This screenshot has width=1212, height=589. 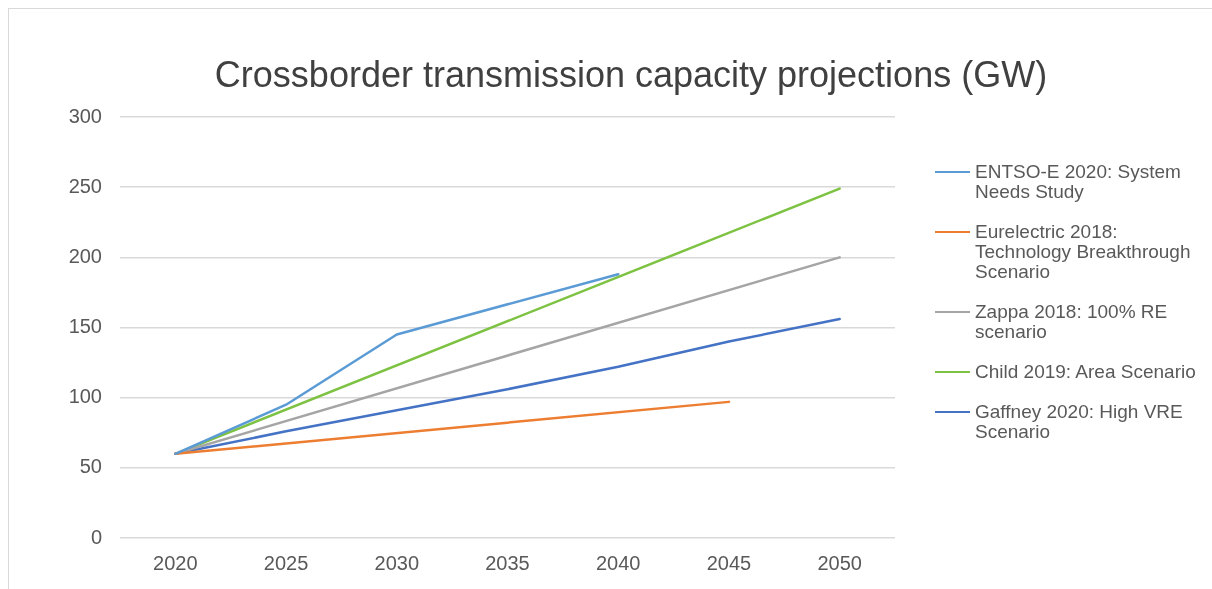 What do you see at coordinates (90, 466) in the screenshot?
I see `y-tick-label: 50` at bounding box center [90, 466].